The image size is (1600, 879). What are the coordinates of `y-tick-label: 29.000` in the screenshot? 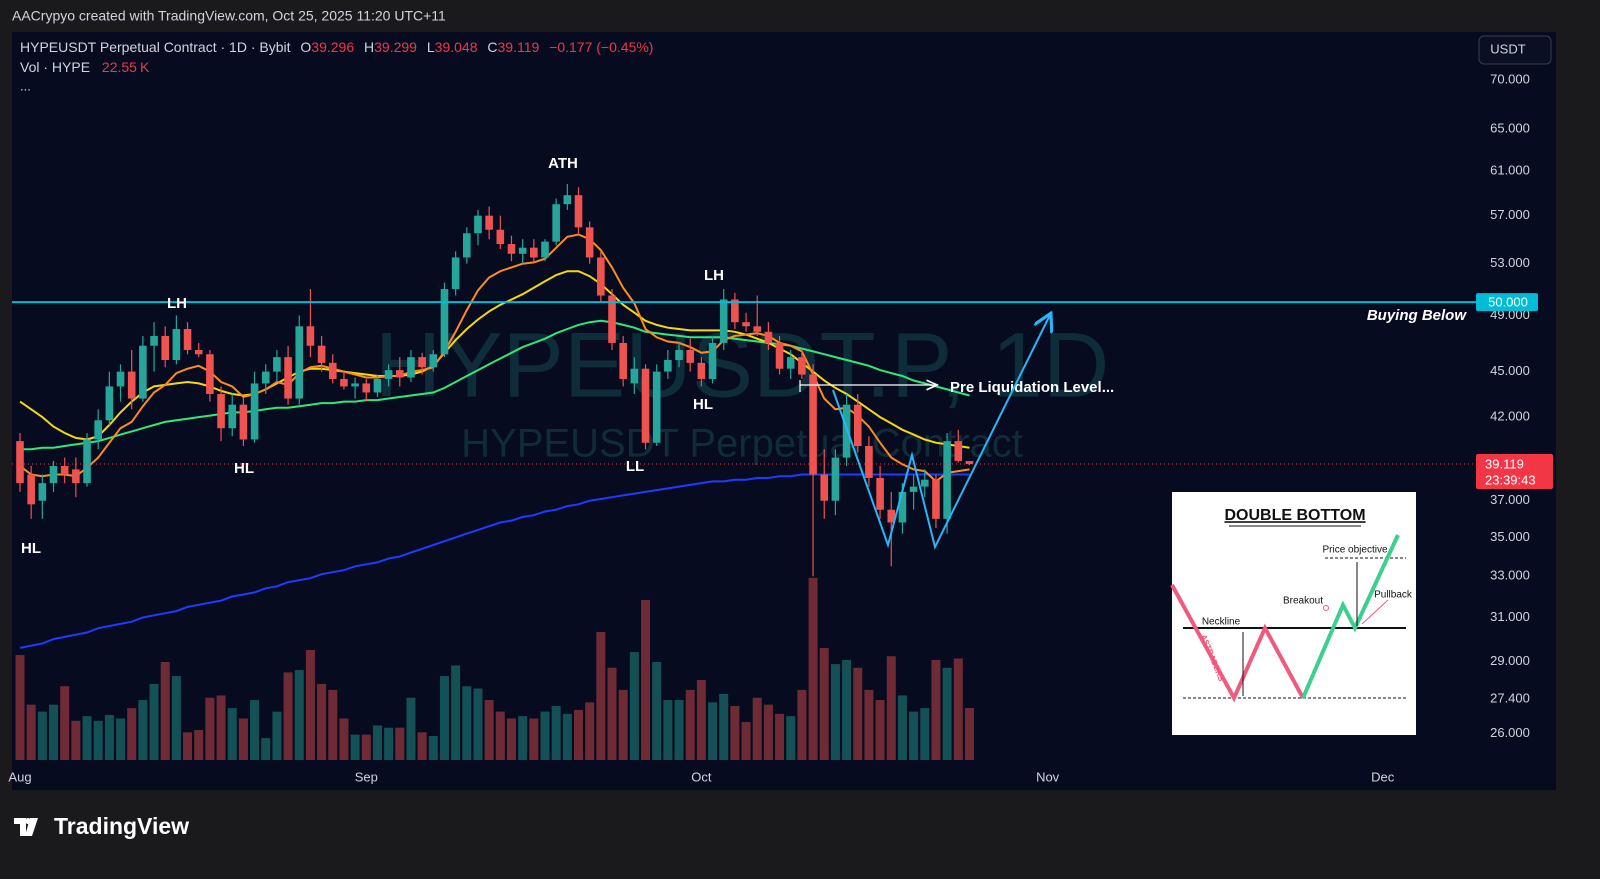 It's located at (1510, 660).